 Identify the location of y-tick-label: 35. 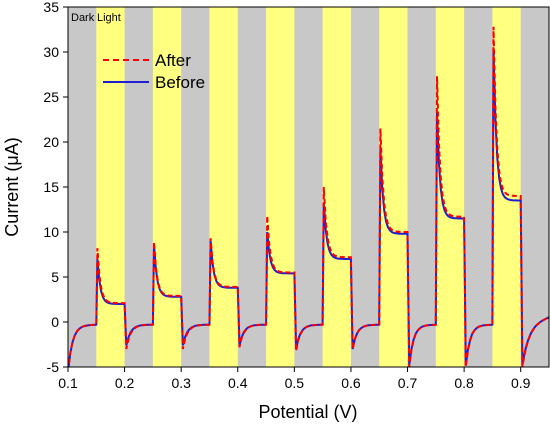
(51, 7).